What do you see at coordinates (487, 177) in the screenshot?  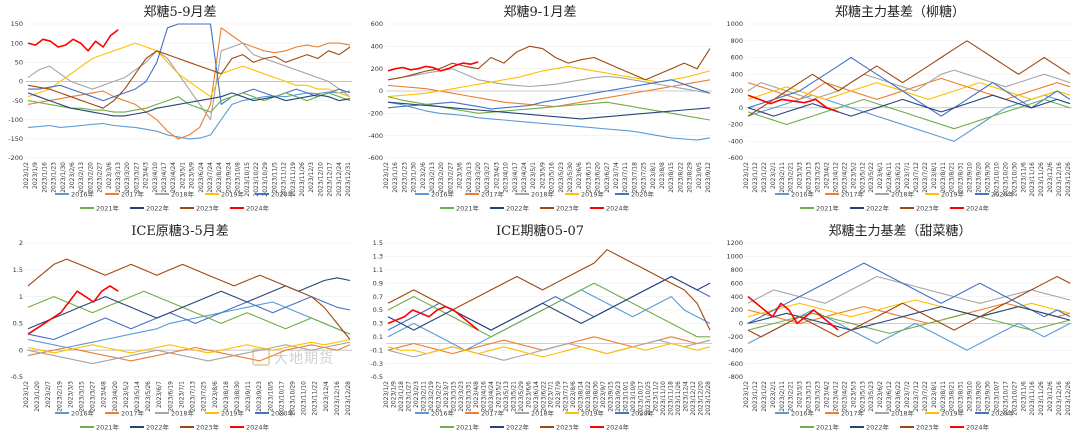 I see `x-tick-label: 2023/3/27` at bounding box center [487, 177].